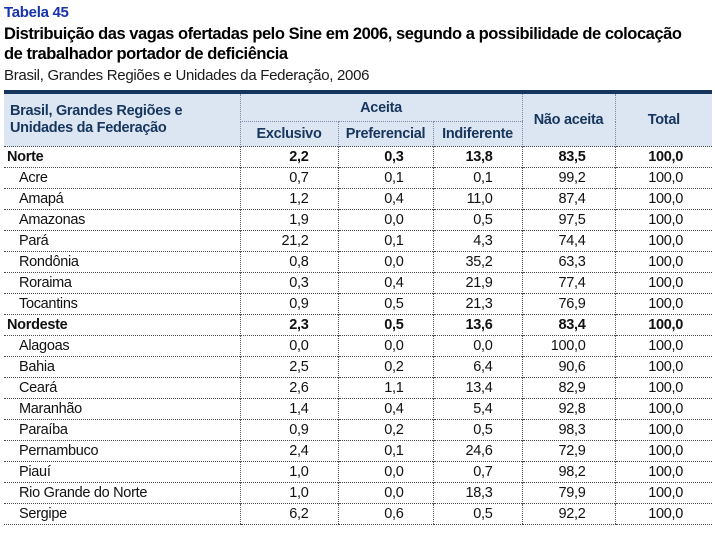  Describe the element at coordinates (288, 199) in the screenshot. I see `value-cell: 1,2` at that location.